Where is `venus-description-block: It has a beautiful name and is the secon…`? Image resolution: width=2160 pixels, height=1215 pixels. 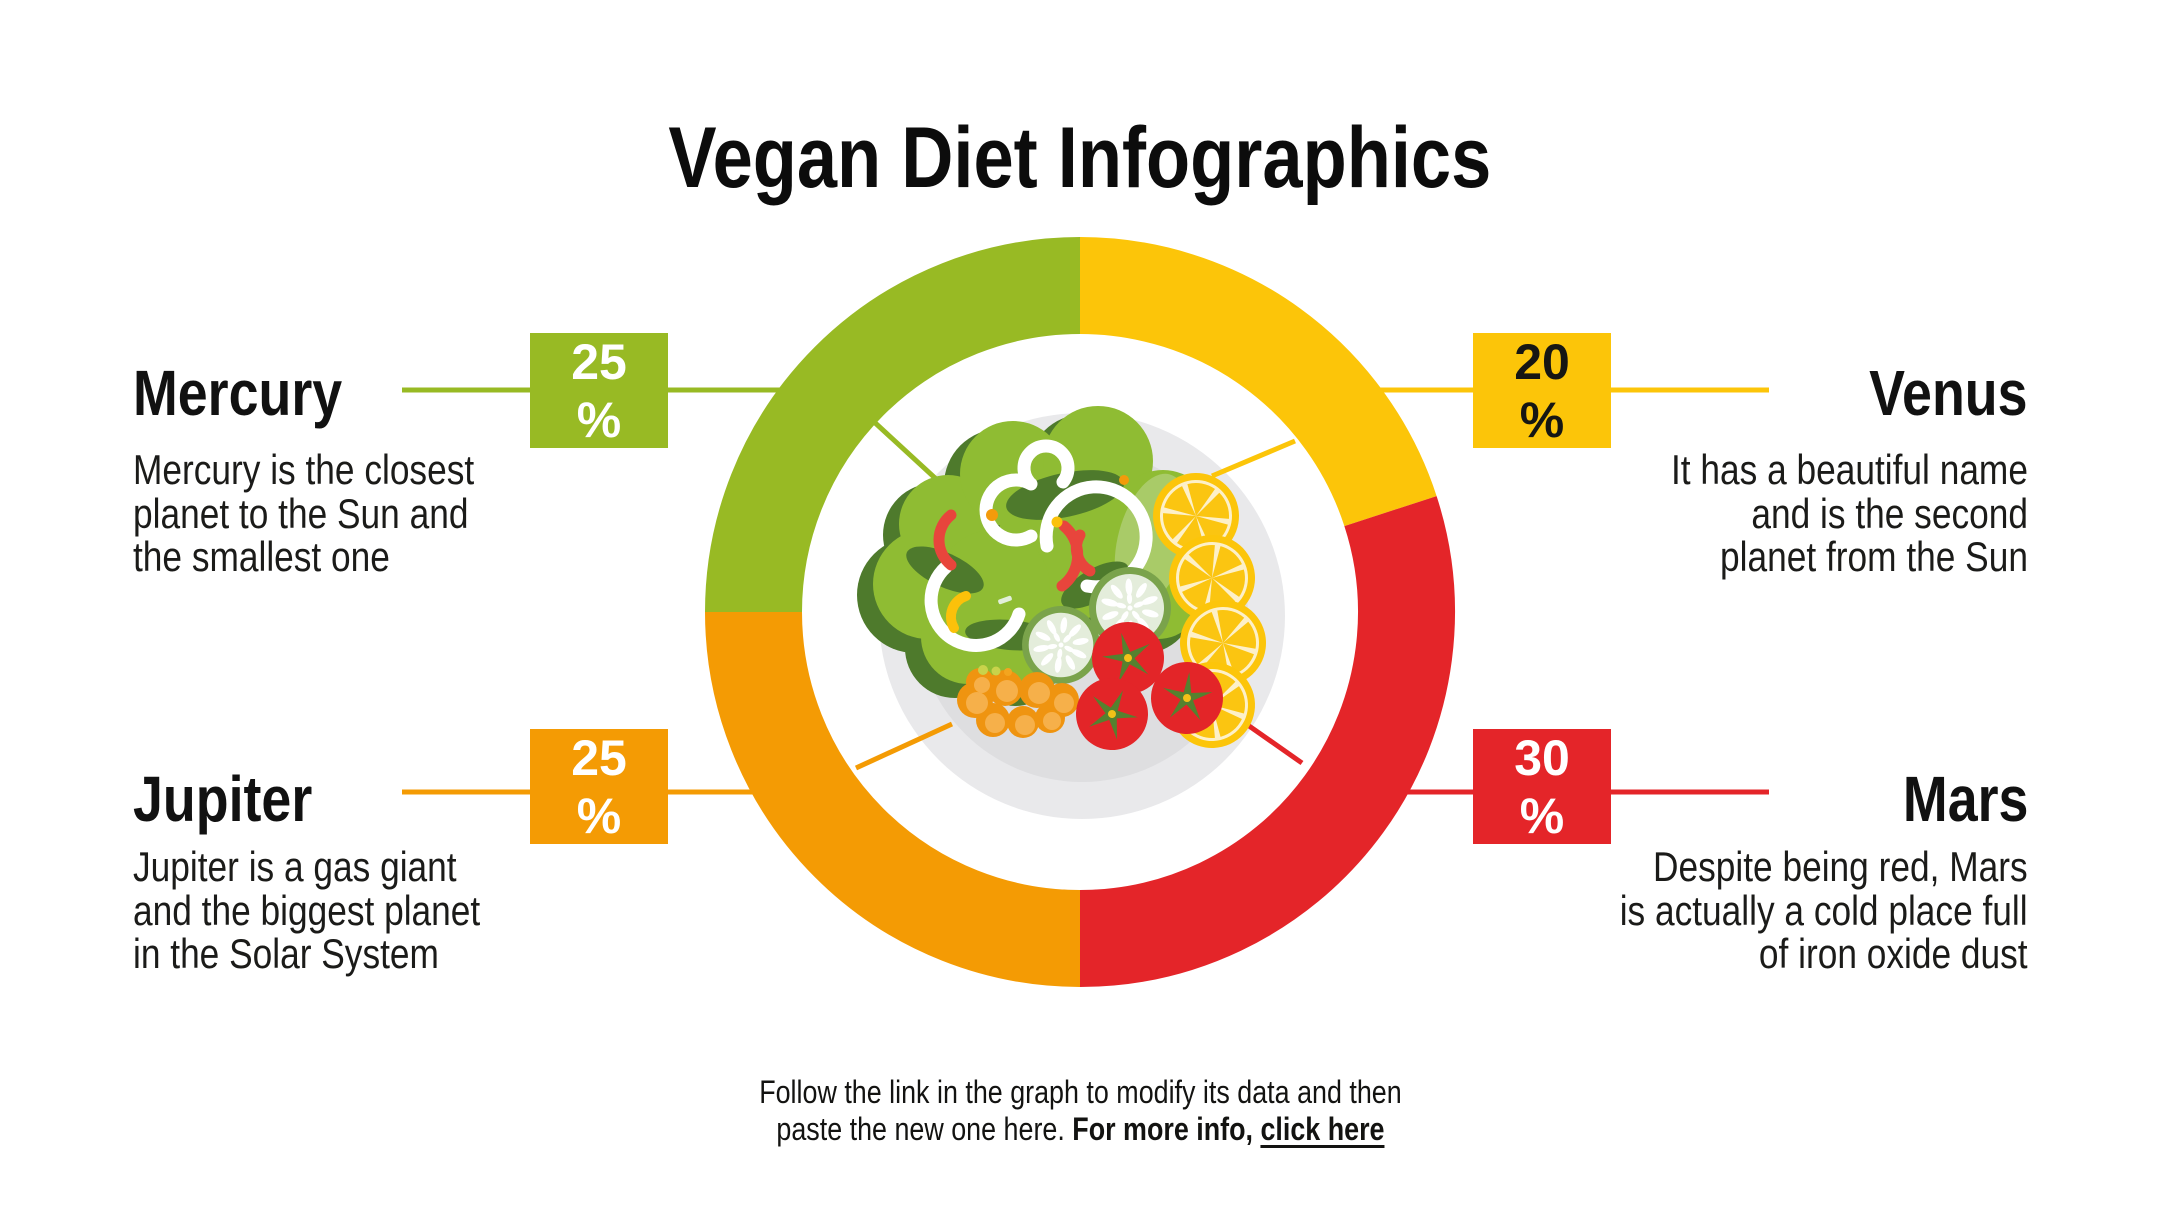 venus-description-block: It has a beautiful name and is the secon… is located at coordinates (1718, 513).